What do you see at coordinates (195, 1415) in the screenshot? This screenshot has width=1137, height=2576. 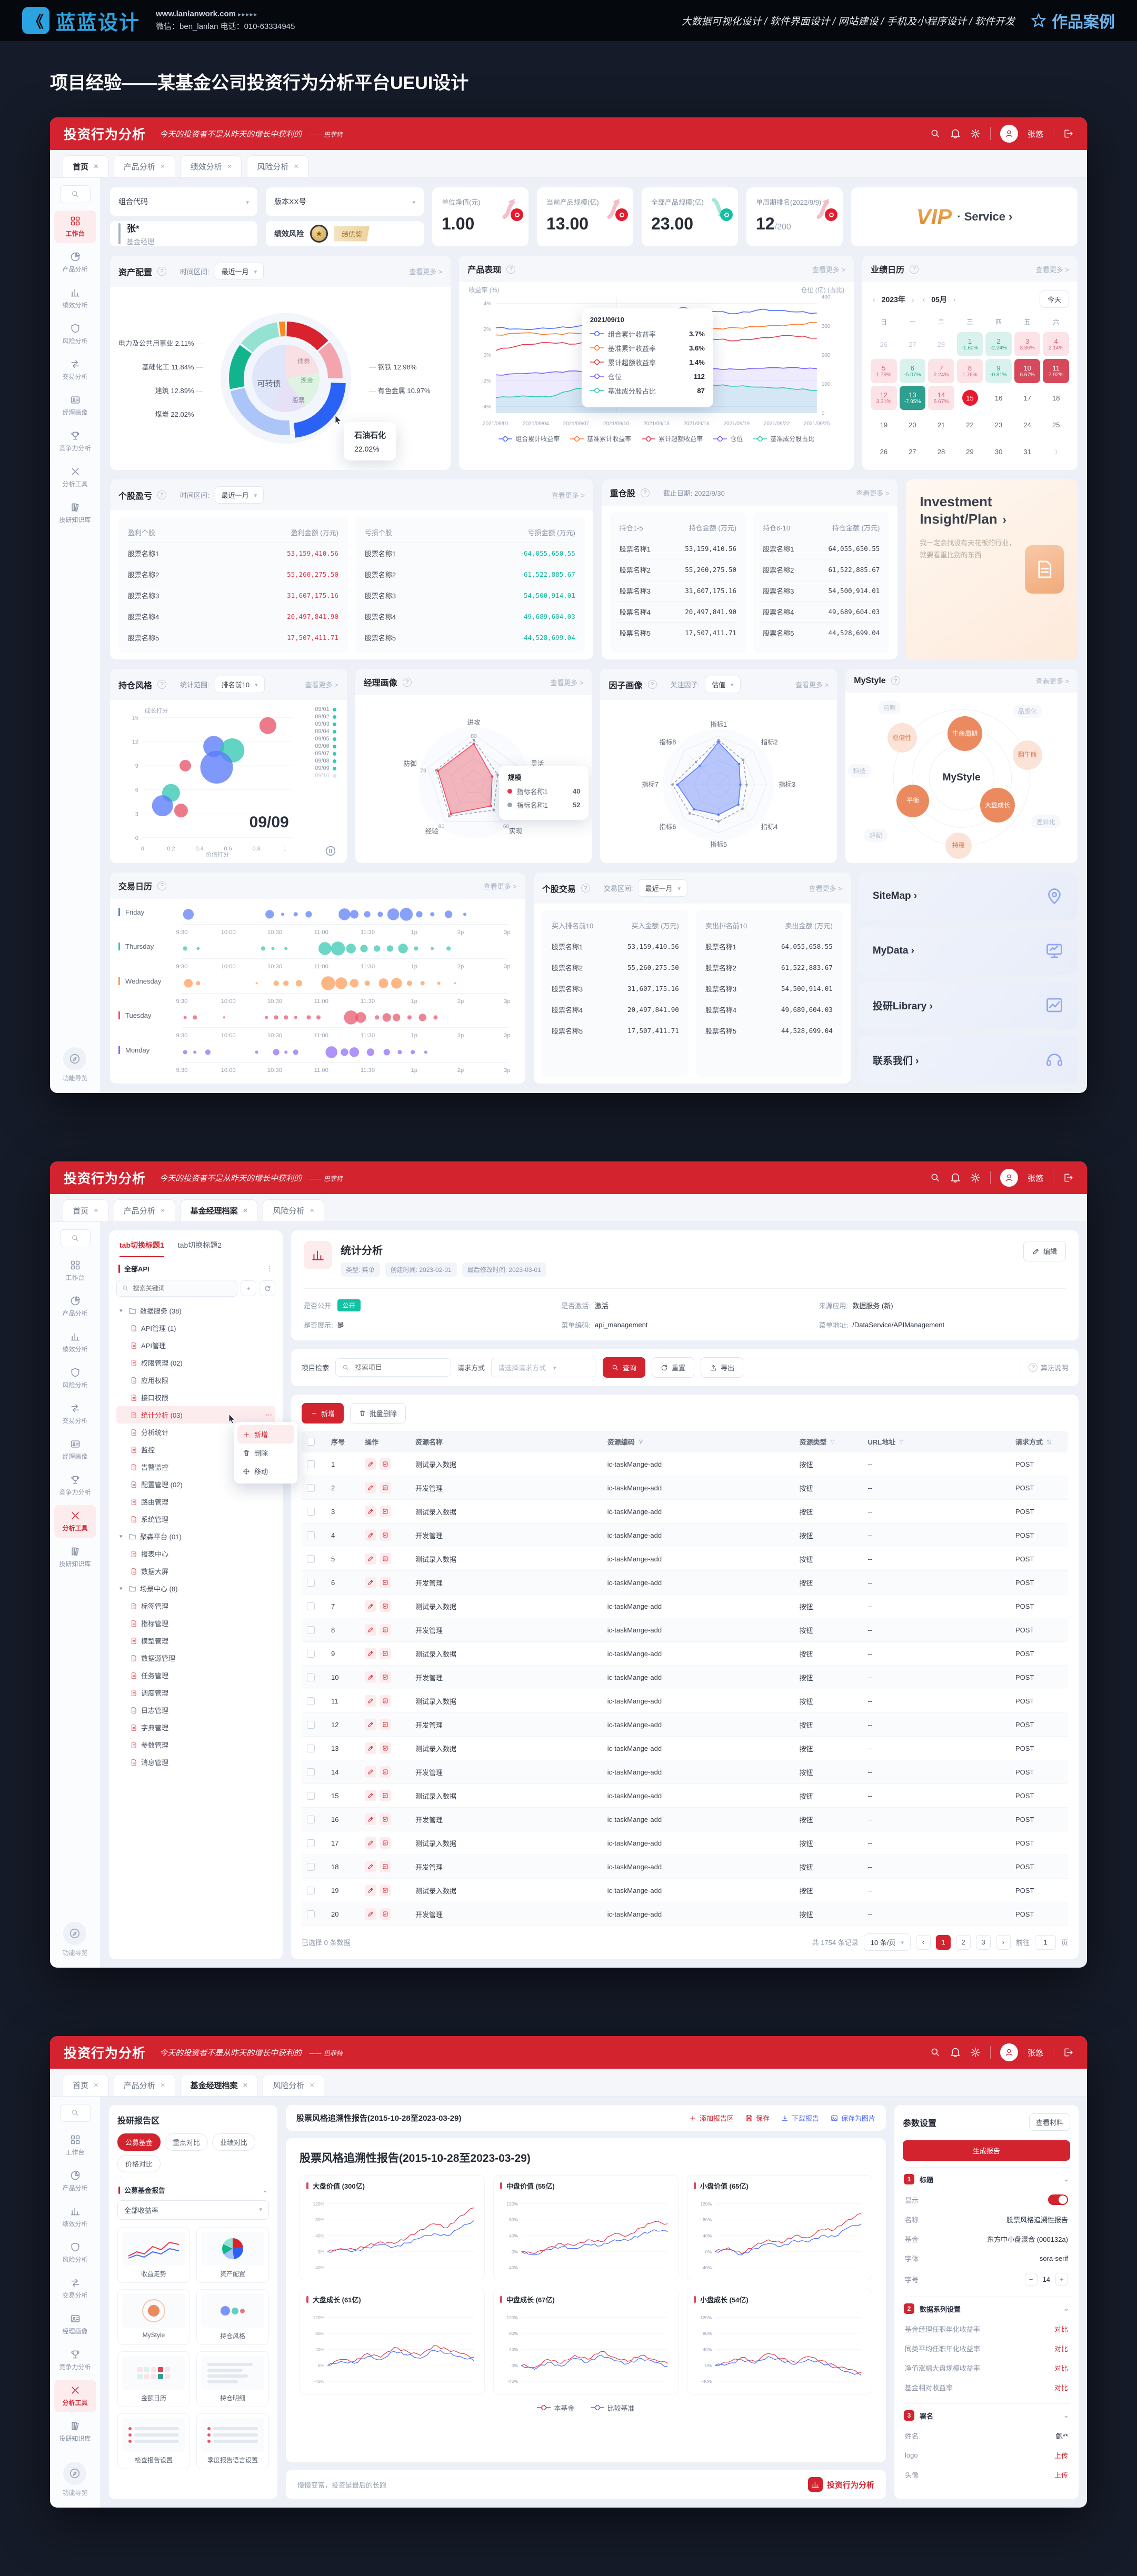 I see `tree-node-6: 统计分析 (03) ⋯` at bounding box center [195, 1415].